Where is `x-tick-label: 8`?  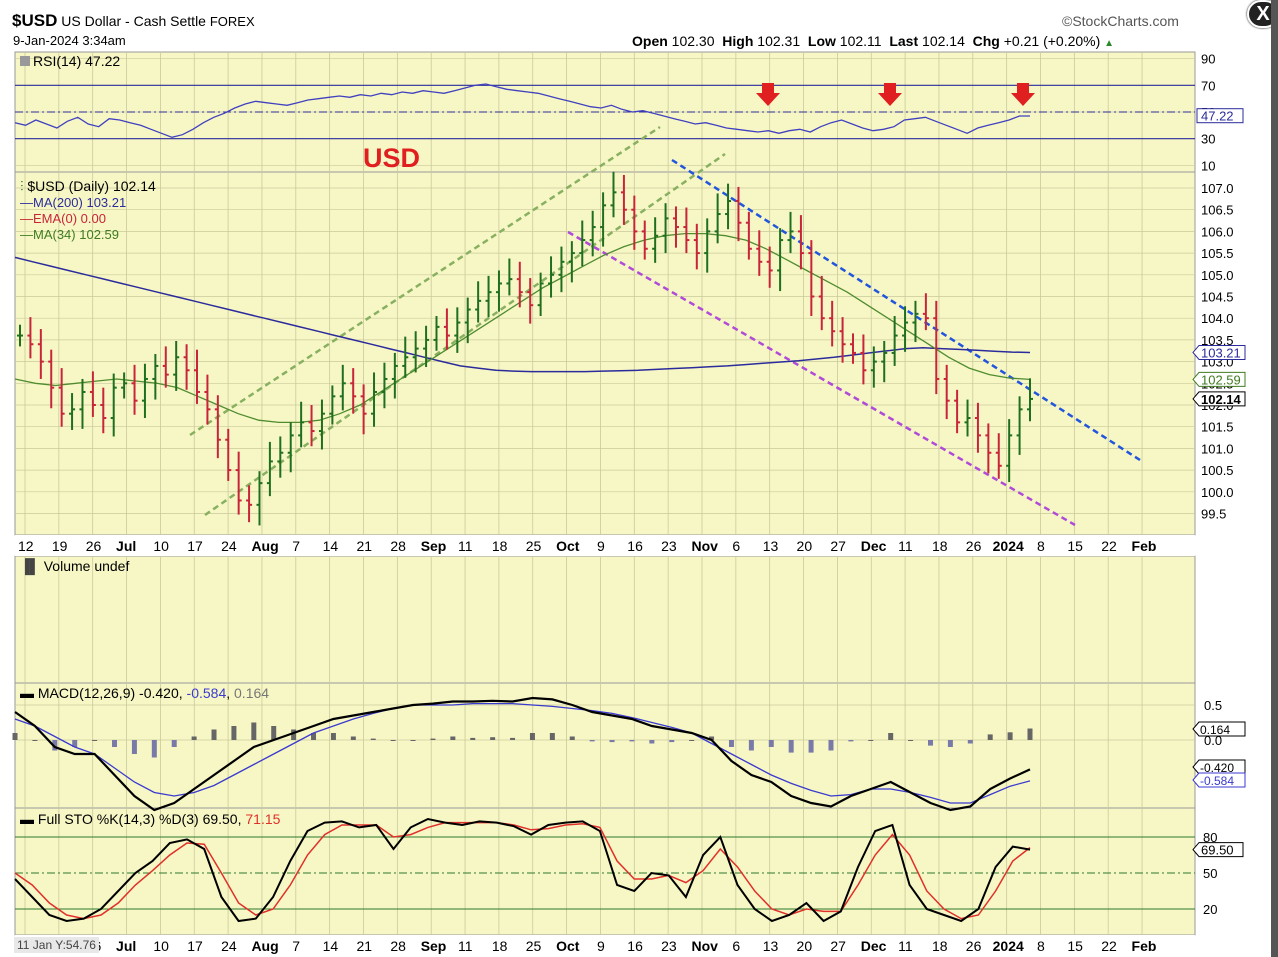 x-tick-label: 8 is located at coordinates (1041, 946).